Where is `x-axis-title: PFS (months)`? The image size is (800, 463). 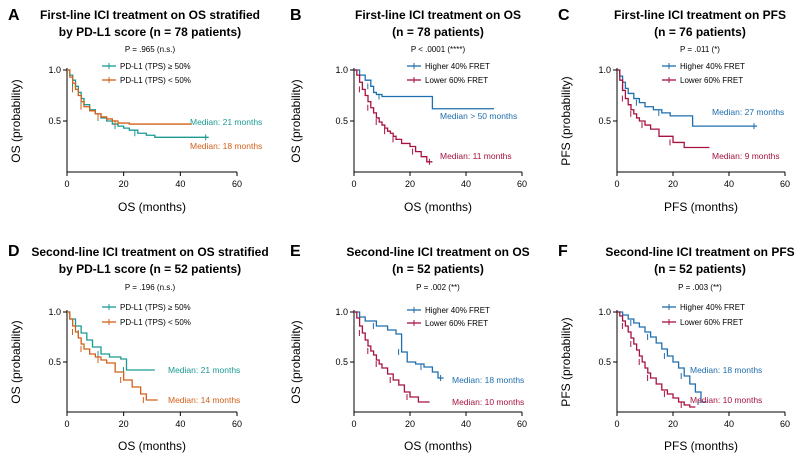 x-axis-title: PFS (months) is located at coordinates (701, 446).